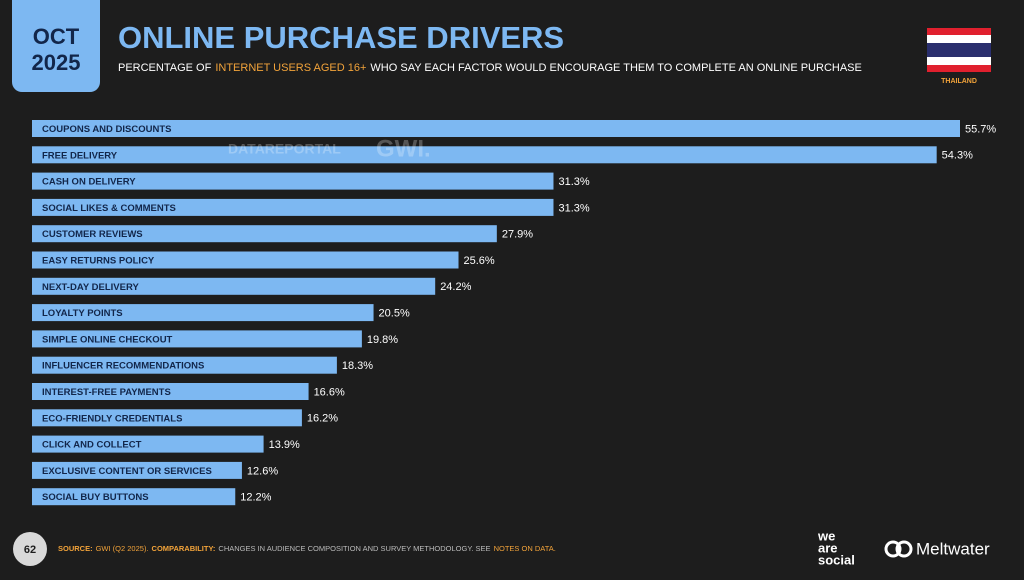  I want to click on value-label: 24.2%, so click(455, 287).